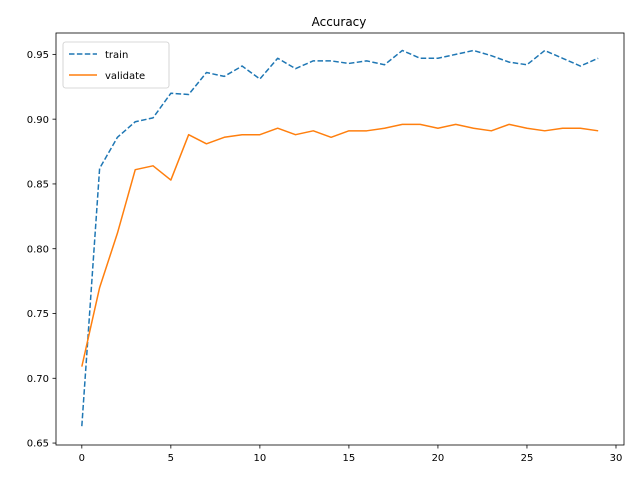 The height and width of the screenshot is (484, 640). Describe the element at coordinates (38, 55) in the screenshot. I see `y-tick-label: 0.95` at that location.